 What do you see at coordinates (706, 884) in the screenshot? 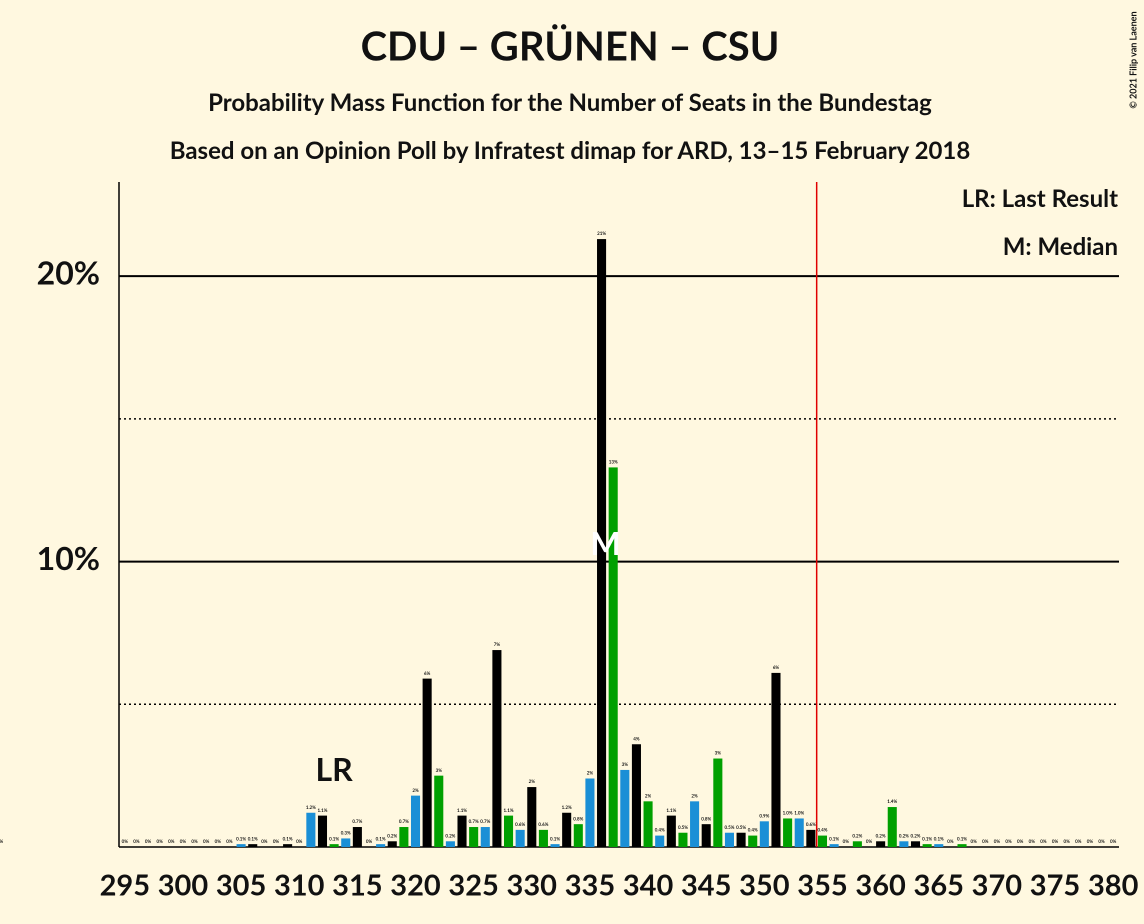
I see `x-tick-label: 345` at bounding box center [706, 884].